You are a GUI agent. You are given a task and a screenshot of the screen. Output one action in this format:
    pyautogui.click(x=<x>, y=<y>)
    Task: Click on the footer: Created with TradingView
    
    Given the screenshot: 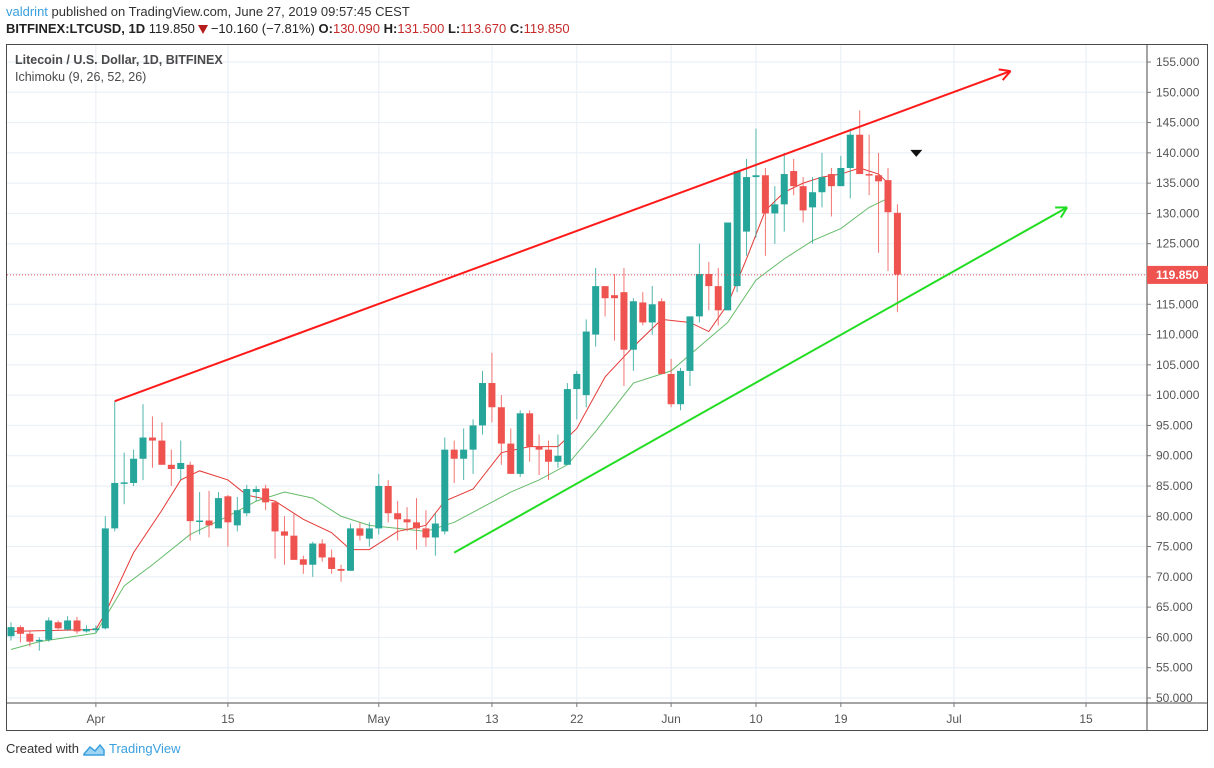 What is the action you would take?
    pyautogui.click(x=93, y=748)
    